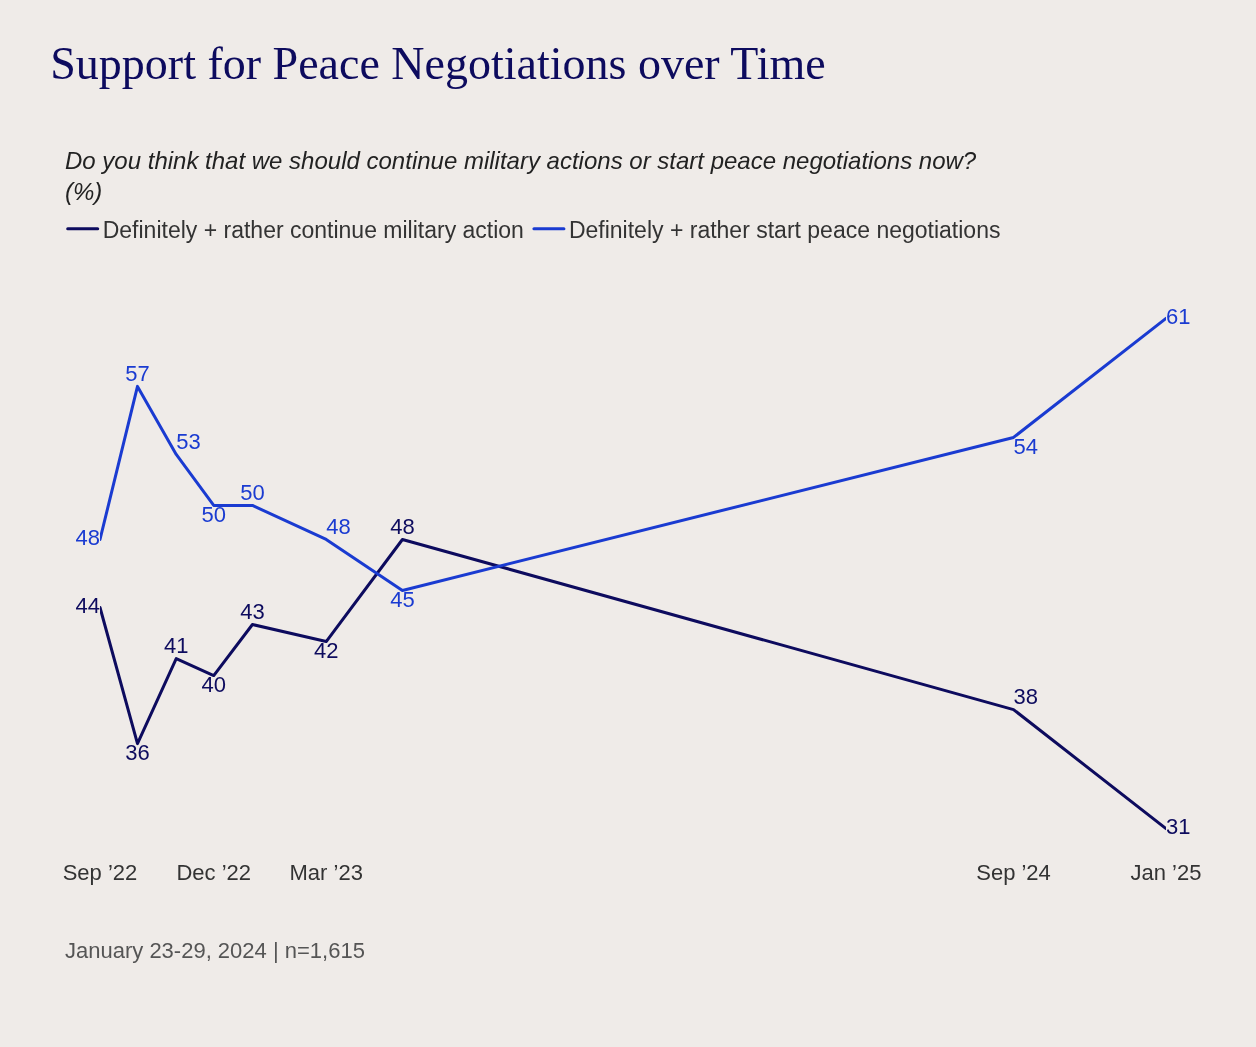  Describe the element at coordinates (1013, 872) in the screenshot. I see `x-tick-label: Sep ’24` at that location.